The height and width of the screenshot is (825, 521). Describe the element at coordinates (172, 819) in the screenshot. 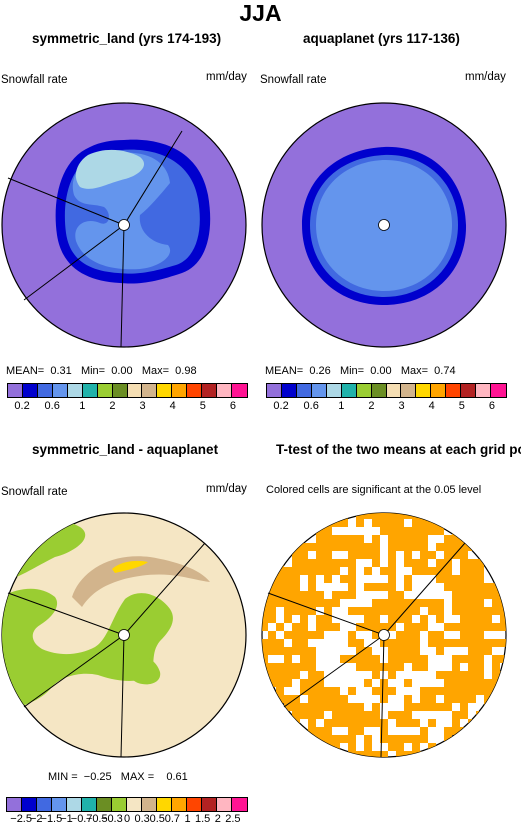

I see `colorbar-bl-tick-label: 0.7` at that location.